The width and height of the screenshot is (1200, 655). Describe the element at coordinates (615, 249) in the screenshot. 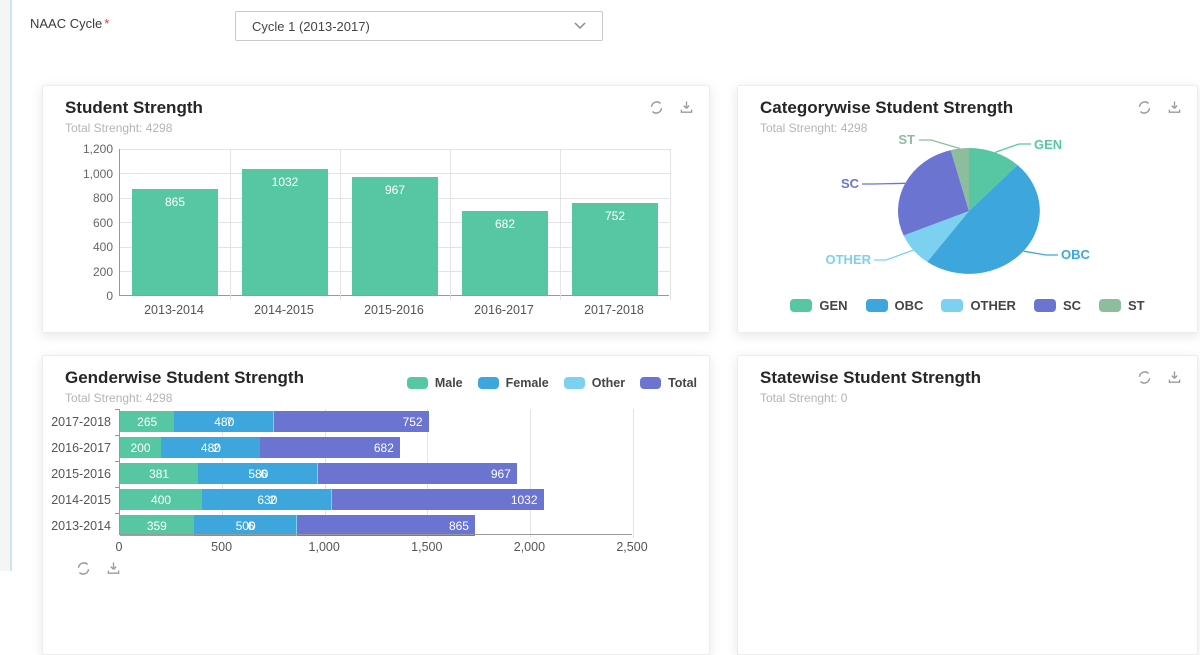

I see `bar: 752` at that location.